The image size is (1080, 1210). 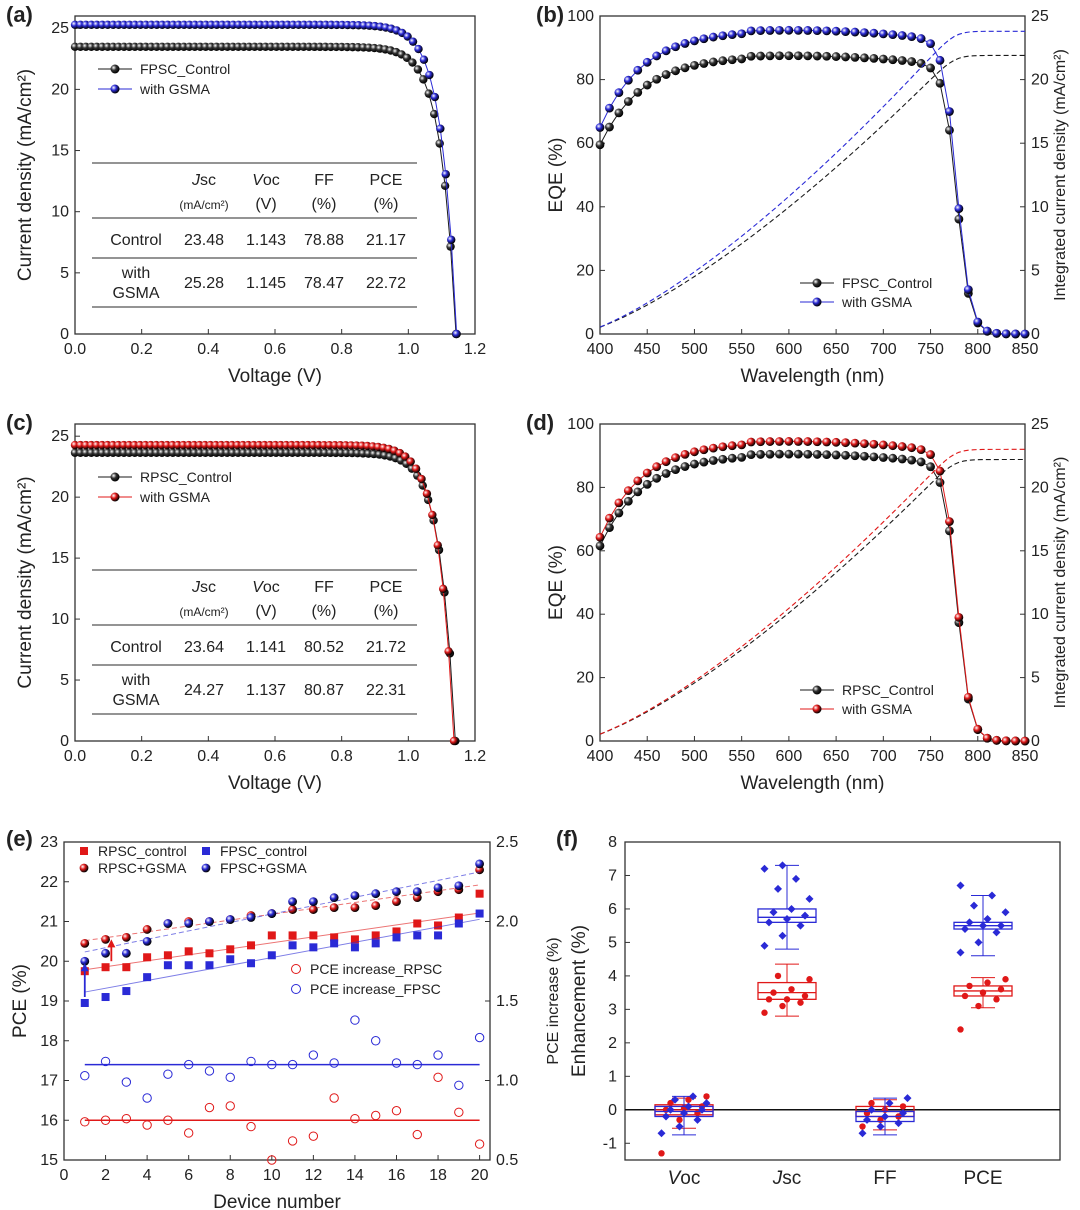 I want to click on table-unit: (V), so click(x=265, y=611).